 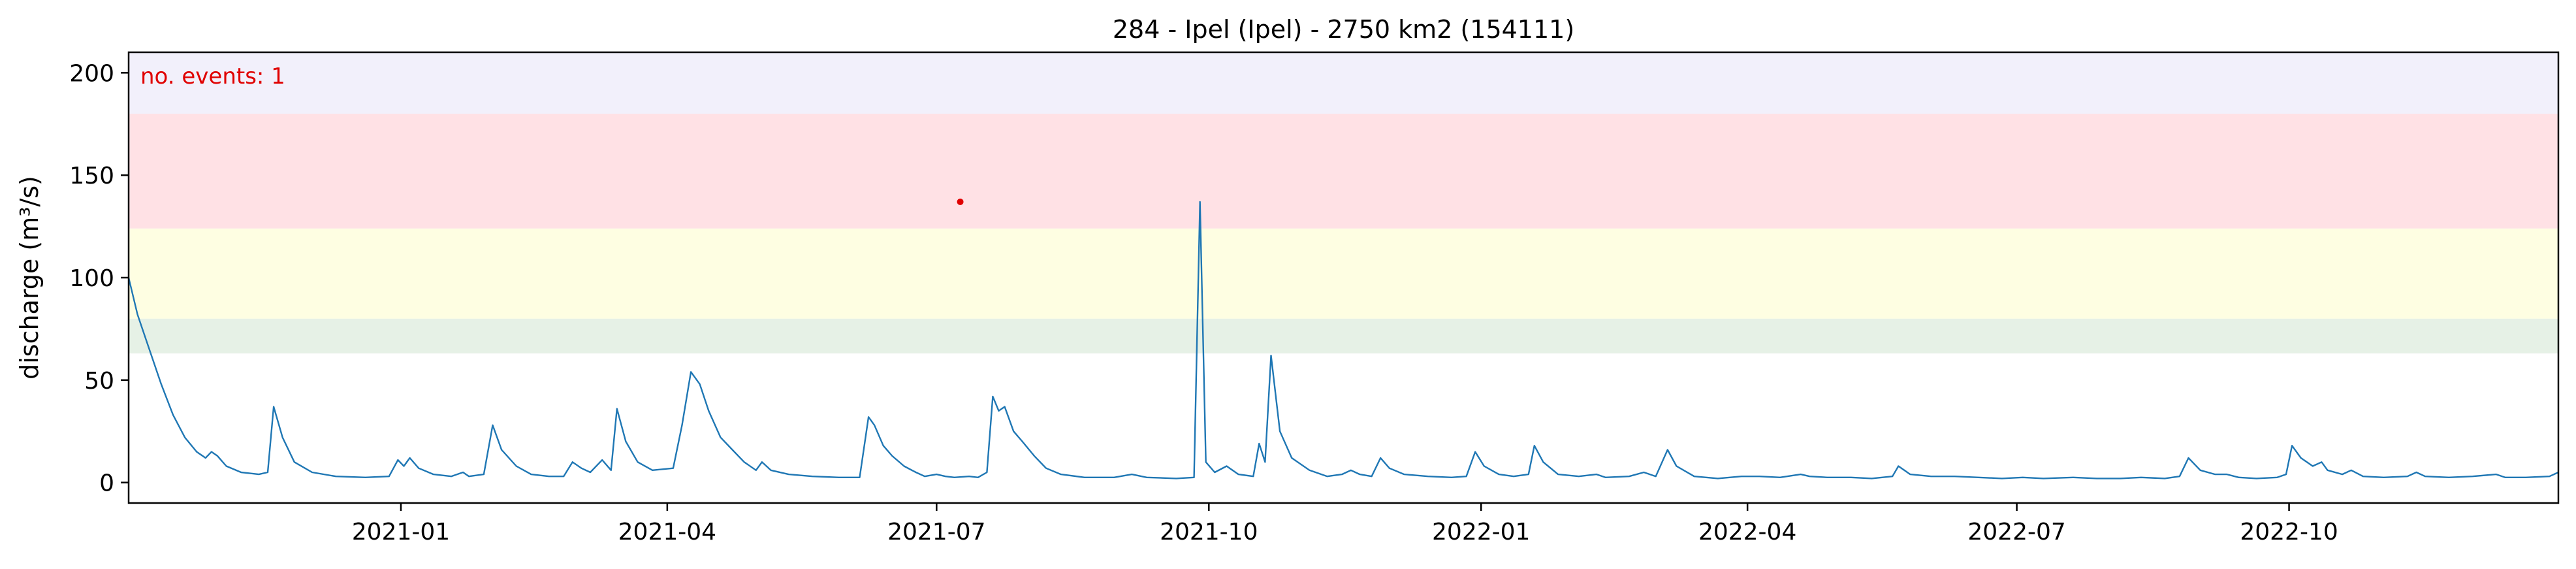 What do you see at coordinates (30, 278) in the screenshot?
I see `y-axis-label: discharge (m³/s)` at bounding box center [30, 278].